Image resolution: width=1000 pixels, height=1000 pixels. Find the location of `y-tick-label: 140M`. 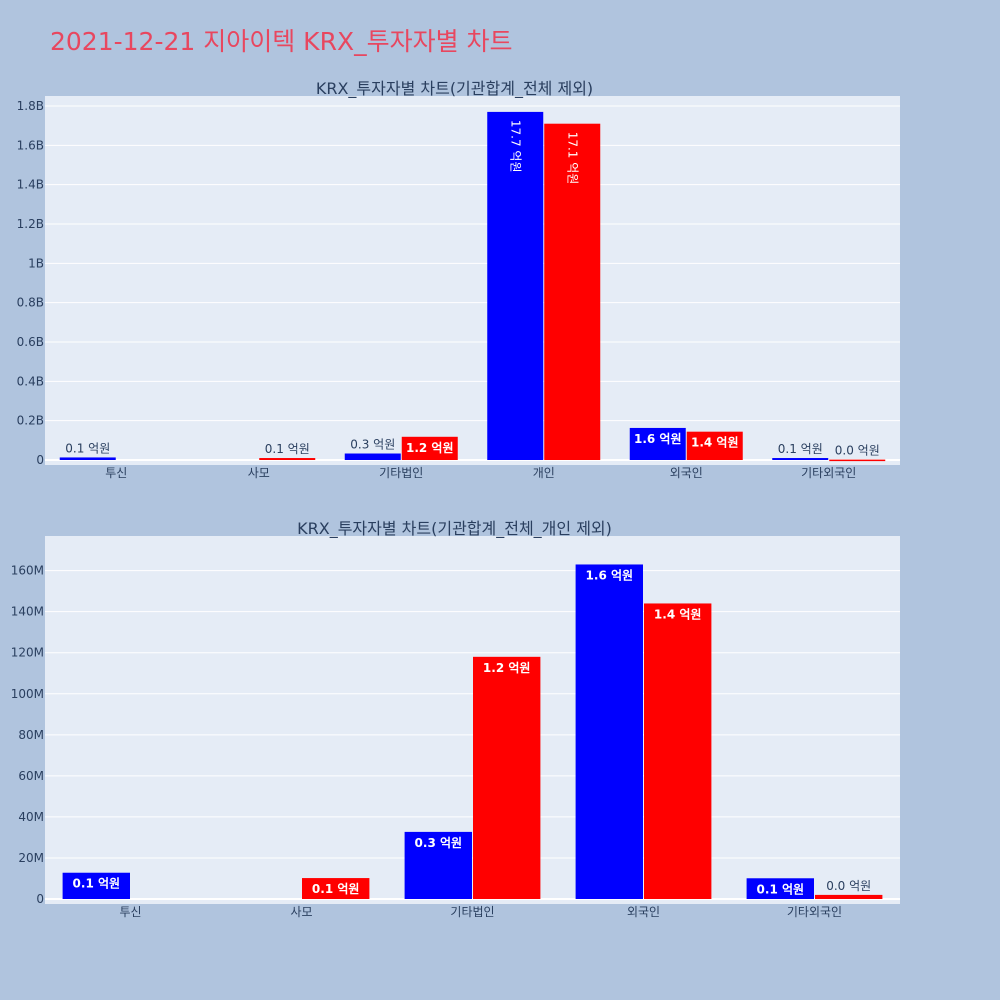

y-tick-label: 140M is located at coordinates (27, 612).